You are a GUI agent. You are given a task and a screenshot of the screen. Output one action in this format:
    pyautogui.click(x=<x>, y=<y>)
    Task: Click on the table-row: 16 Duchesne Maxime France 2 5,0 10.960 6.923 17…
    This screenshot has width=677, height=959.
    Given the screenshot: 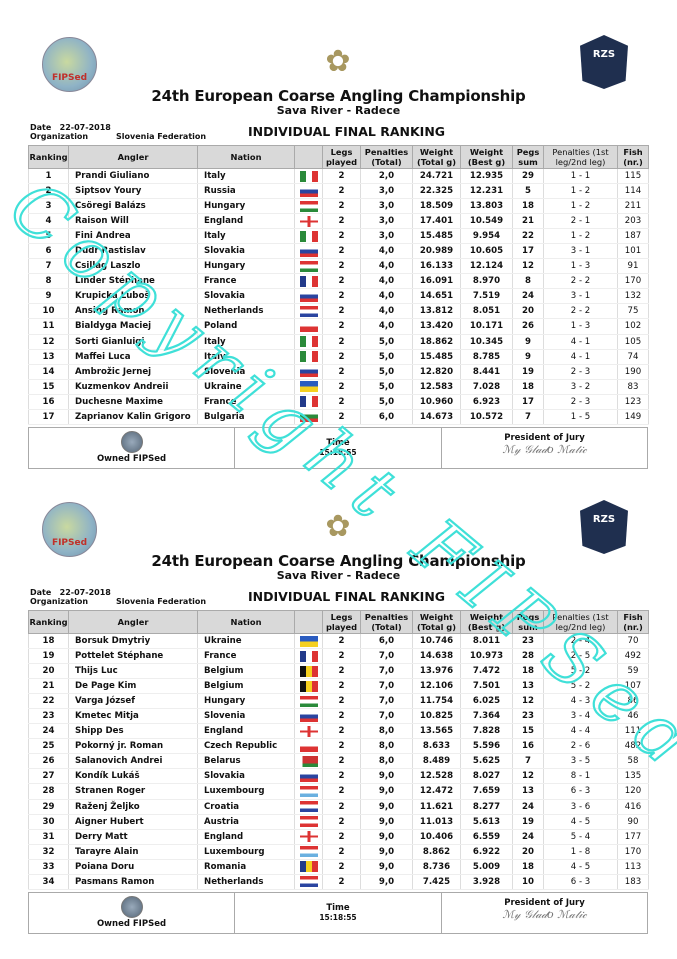 What is the action you would take?
    pyautogui.click(x=338, y=402)
    